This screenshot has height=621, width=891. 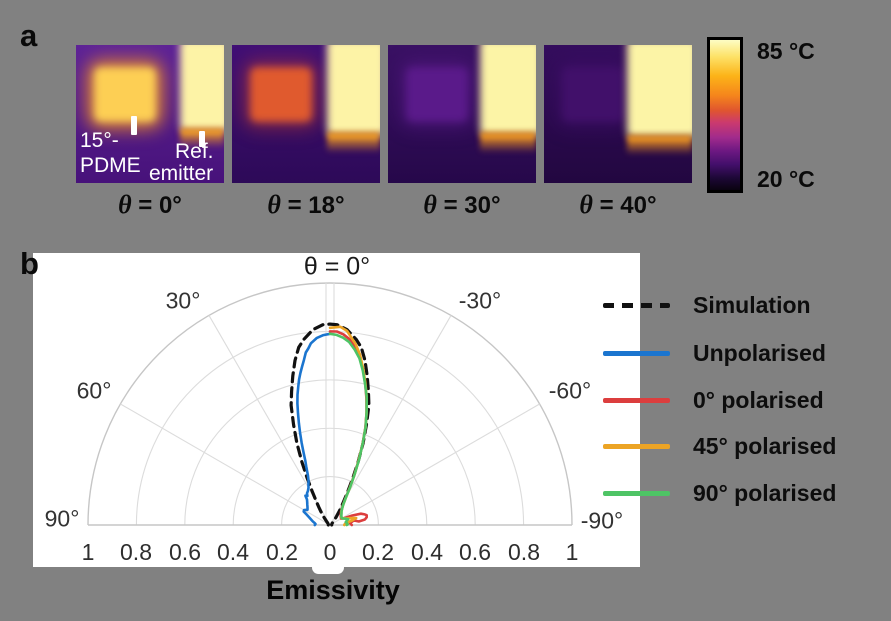 I want to click on emissivity-axis-label: Emissivity, so click(x=333, y=590).